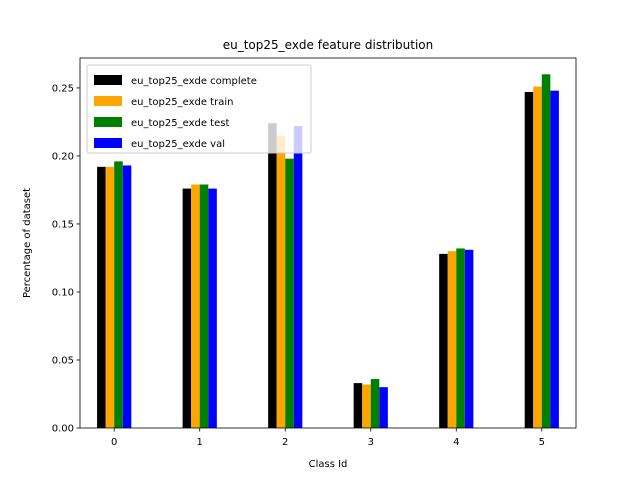 This screenshot has height=480, width=640. Describe the element at coordinates (285, 442) in the screenshot. I see `x-tick-label: 2` at that location.